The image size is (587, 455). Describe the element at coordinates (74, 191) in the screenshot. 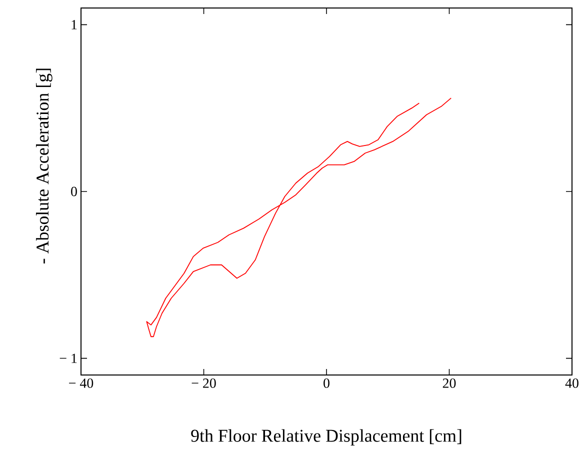

I see `y-tick-label: 0` at that location.